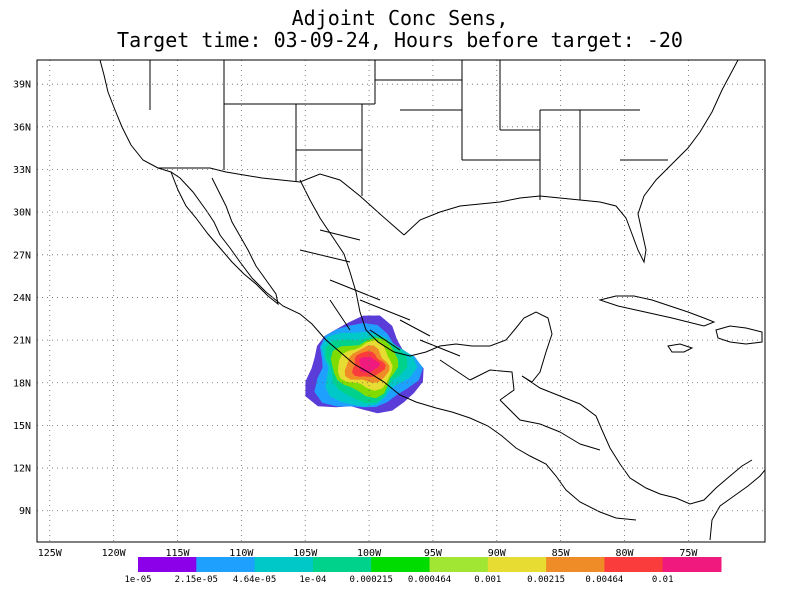 This screenshot has width=800, height=600. Describe the element at coordinates (22, 127) in the screenshot. I see `lat-tick-label: 36N` at that location.